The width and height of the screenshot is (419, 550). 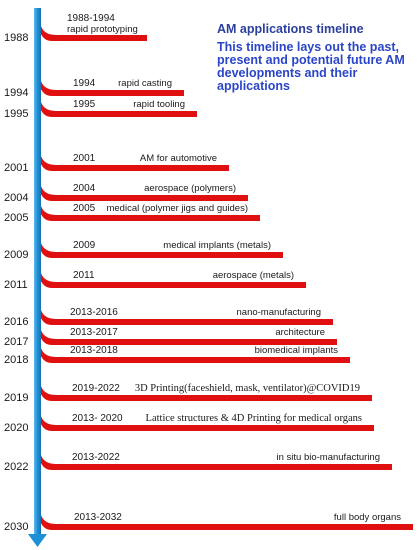 What do you see at coordinates (190, 188) in the screenshot?
I see `event-label: aerospace (polymers)` at bounding box center [190, 188].